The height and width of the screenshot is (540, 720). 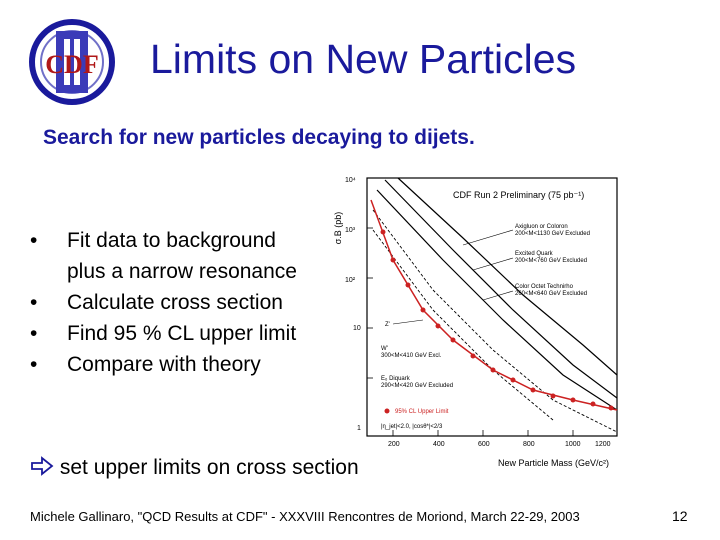 I want to click on bullet-item: • Calculate cross section, so click(x=163, y=302).